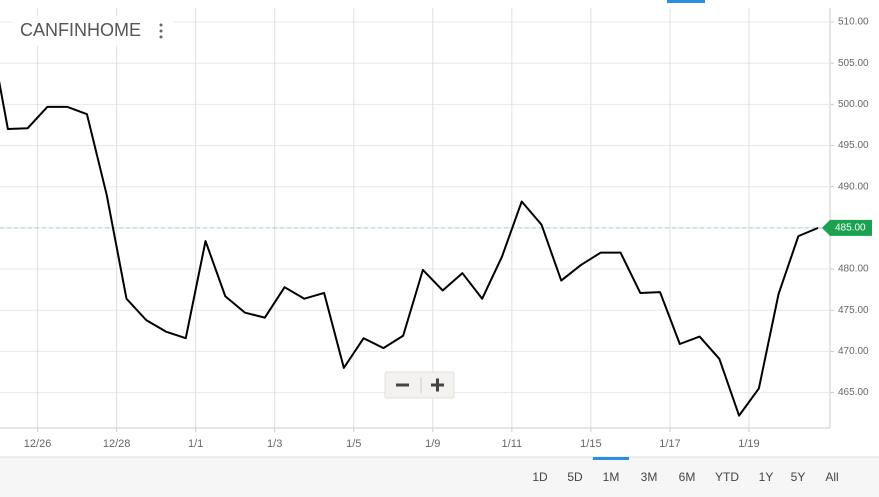 This screenshot has height=497, width=879. What do you see at coordinates (611, 458) in the screenshot?
I see `range-selected` at bounding box center [611, 458].